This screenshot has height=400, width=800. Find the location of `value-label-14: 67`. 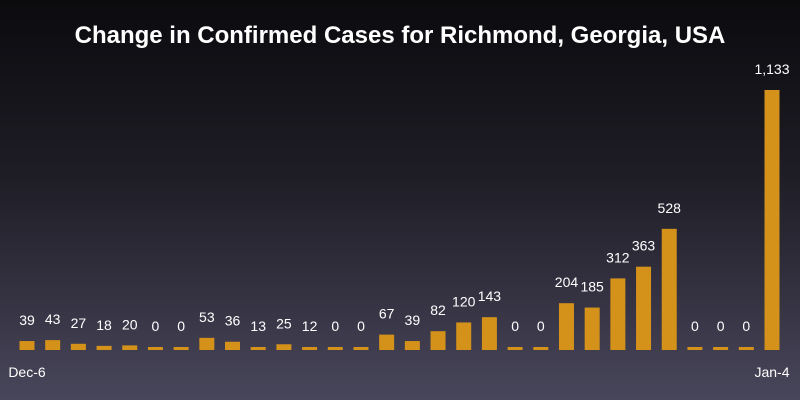

value-label-14: 67 is located at coordinates (387, 314).